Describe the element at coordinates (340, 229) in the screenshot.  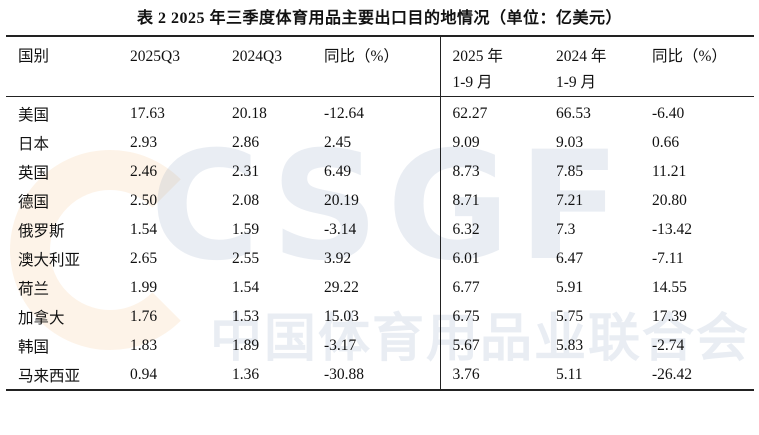
I see `value-cell: -3.14` at that location.